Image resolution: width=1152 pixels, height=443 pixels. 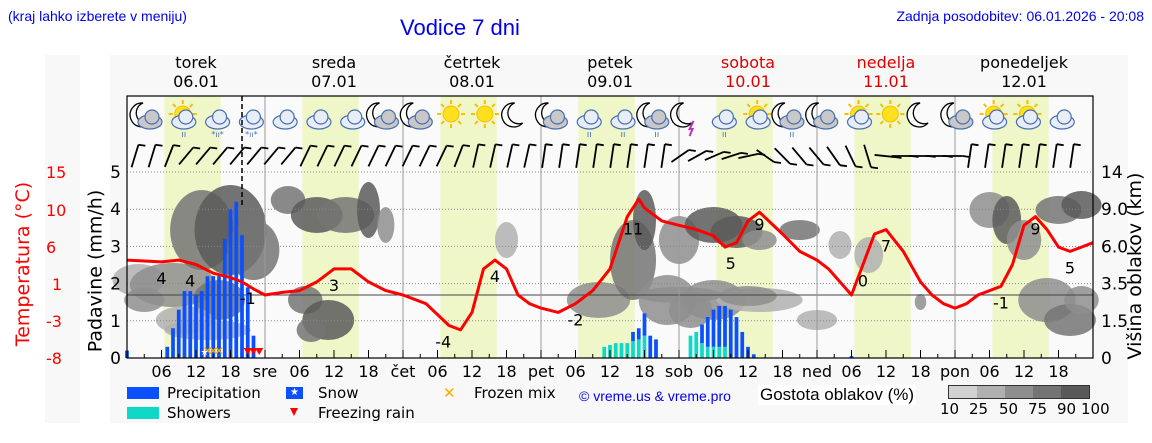 I want to click on temperature-annotation: 3, so click(x=334, y=285).